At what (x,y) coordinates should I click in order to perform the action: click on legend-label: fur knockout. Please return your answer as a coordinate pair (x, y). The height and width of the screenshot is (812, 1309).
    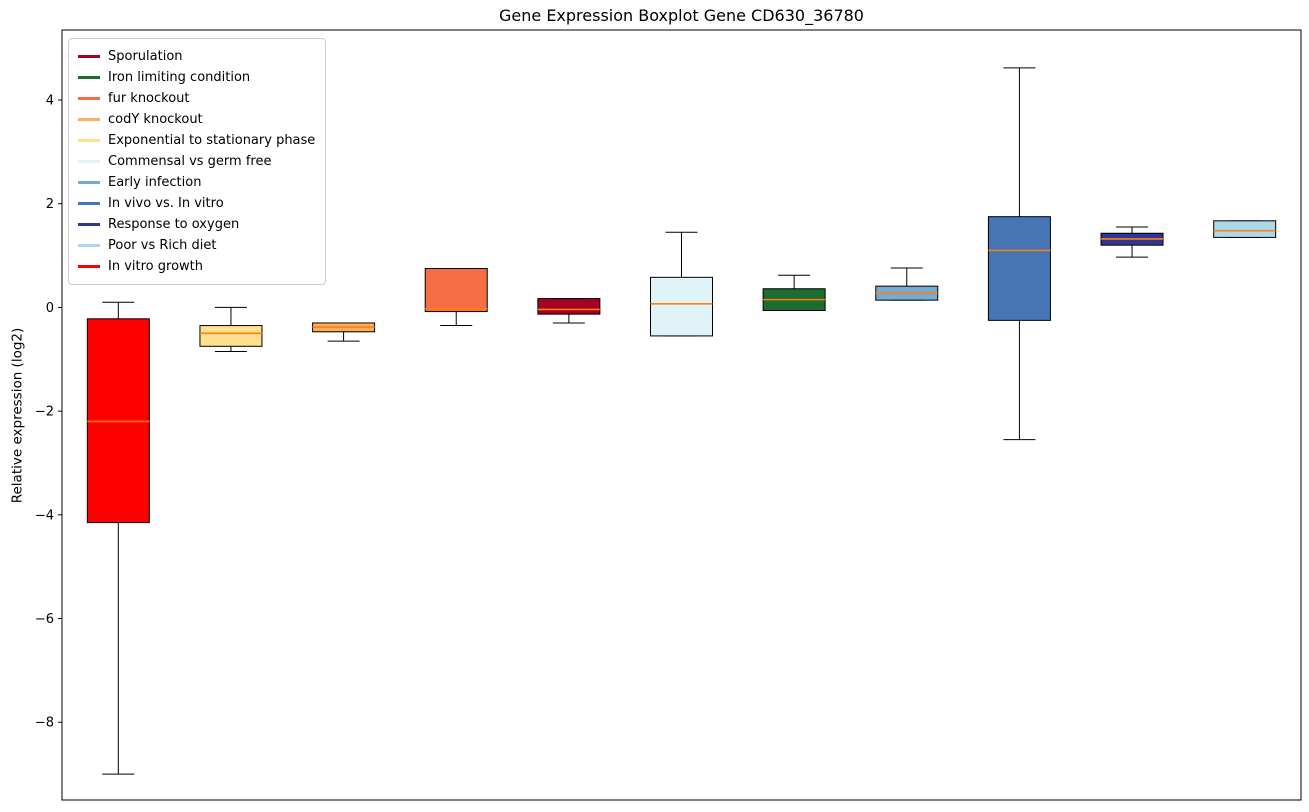
    Looking at the image, I should click on (149, 98).